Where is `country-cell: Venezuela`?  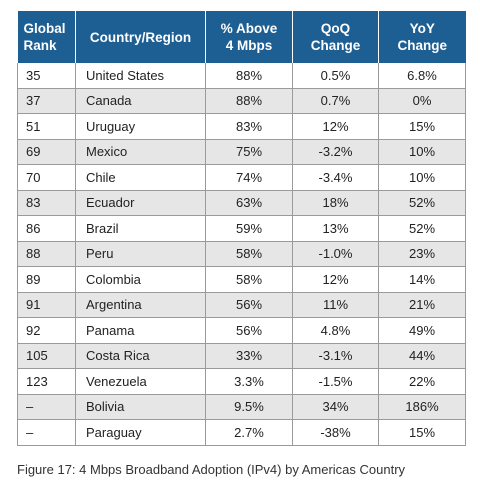
country-cell: Venezuela is located at coordinates (140, 381).